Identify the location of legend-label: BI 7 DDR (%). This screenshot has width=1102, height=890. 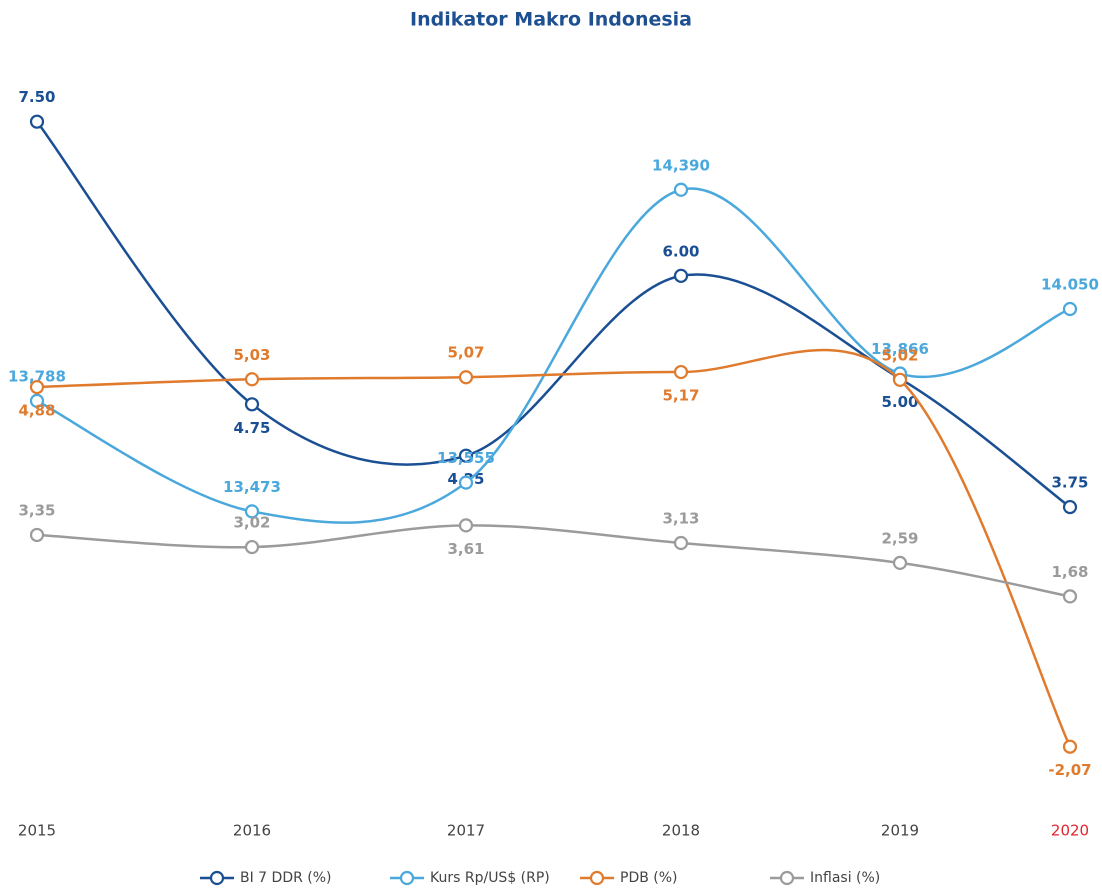
(286, 878).